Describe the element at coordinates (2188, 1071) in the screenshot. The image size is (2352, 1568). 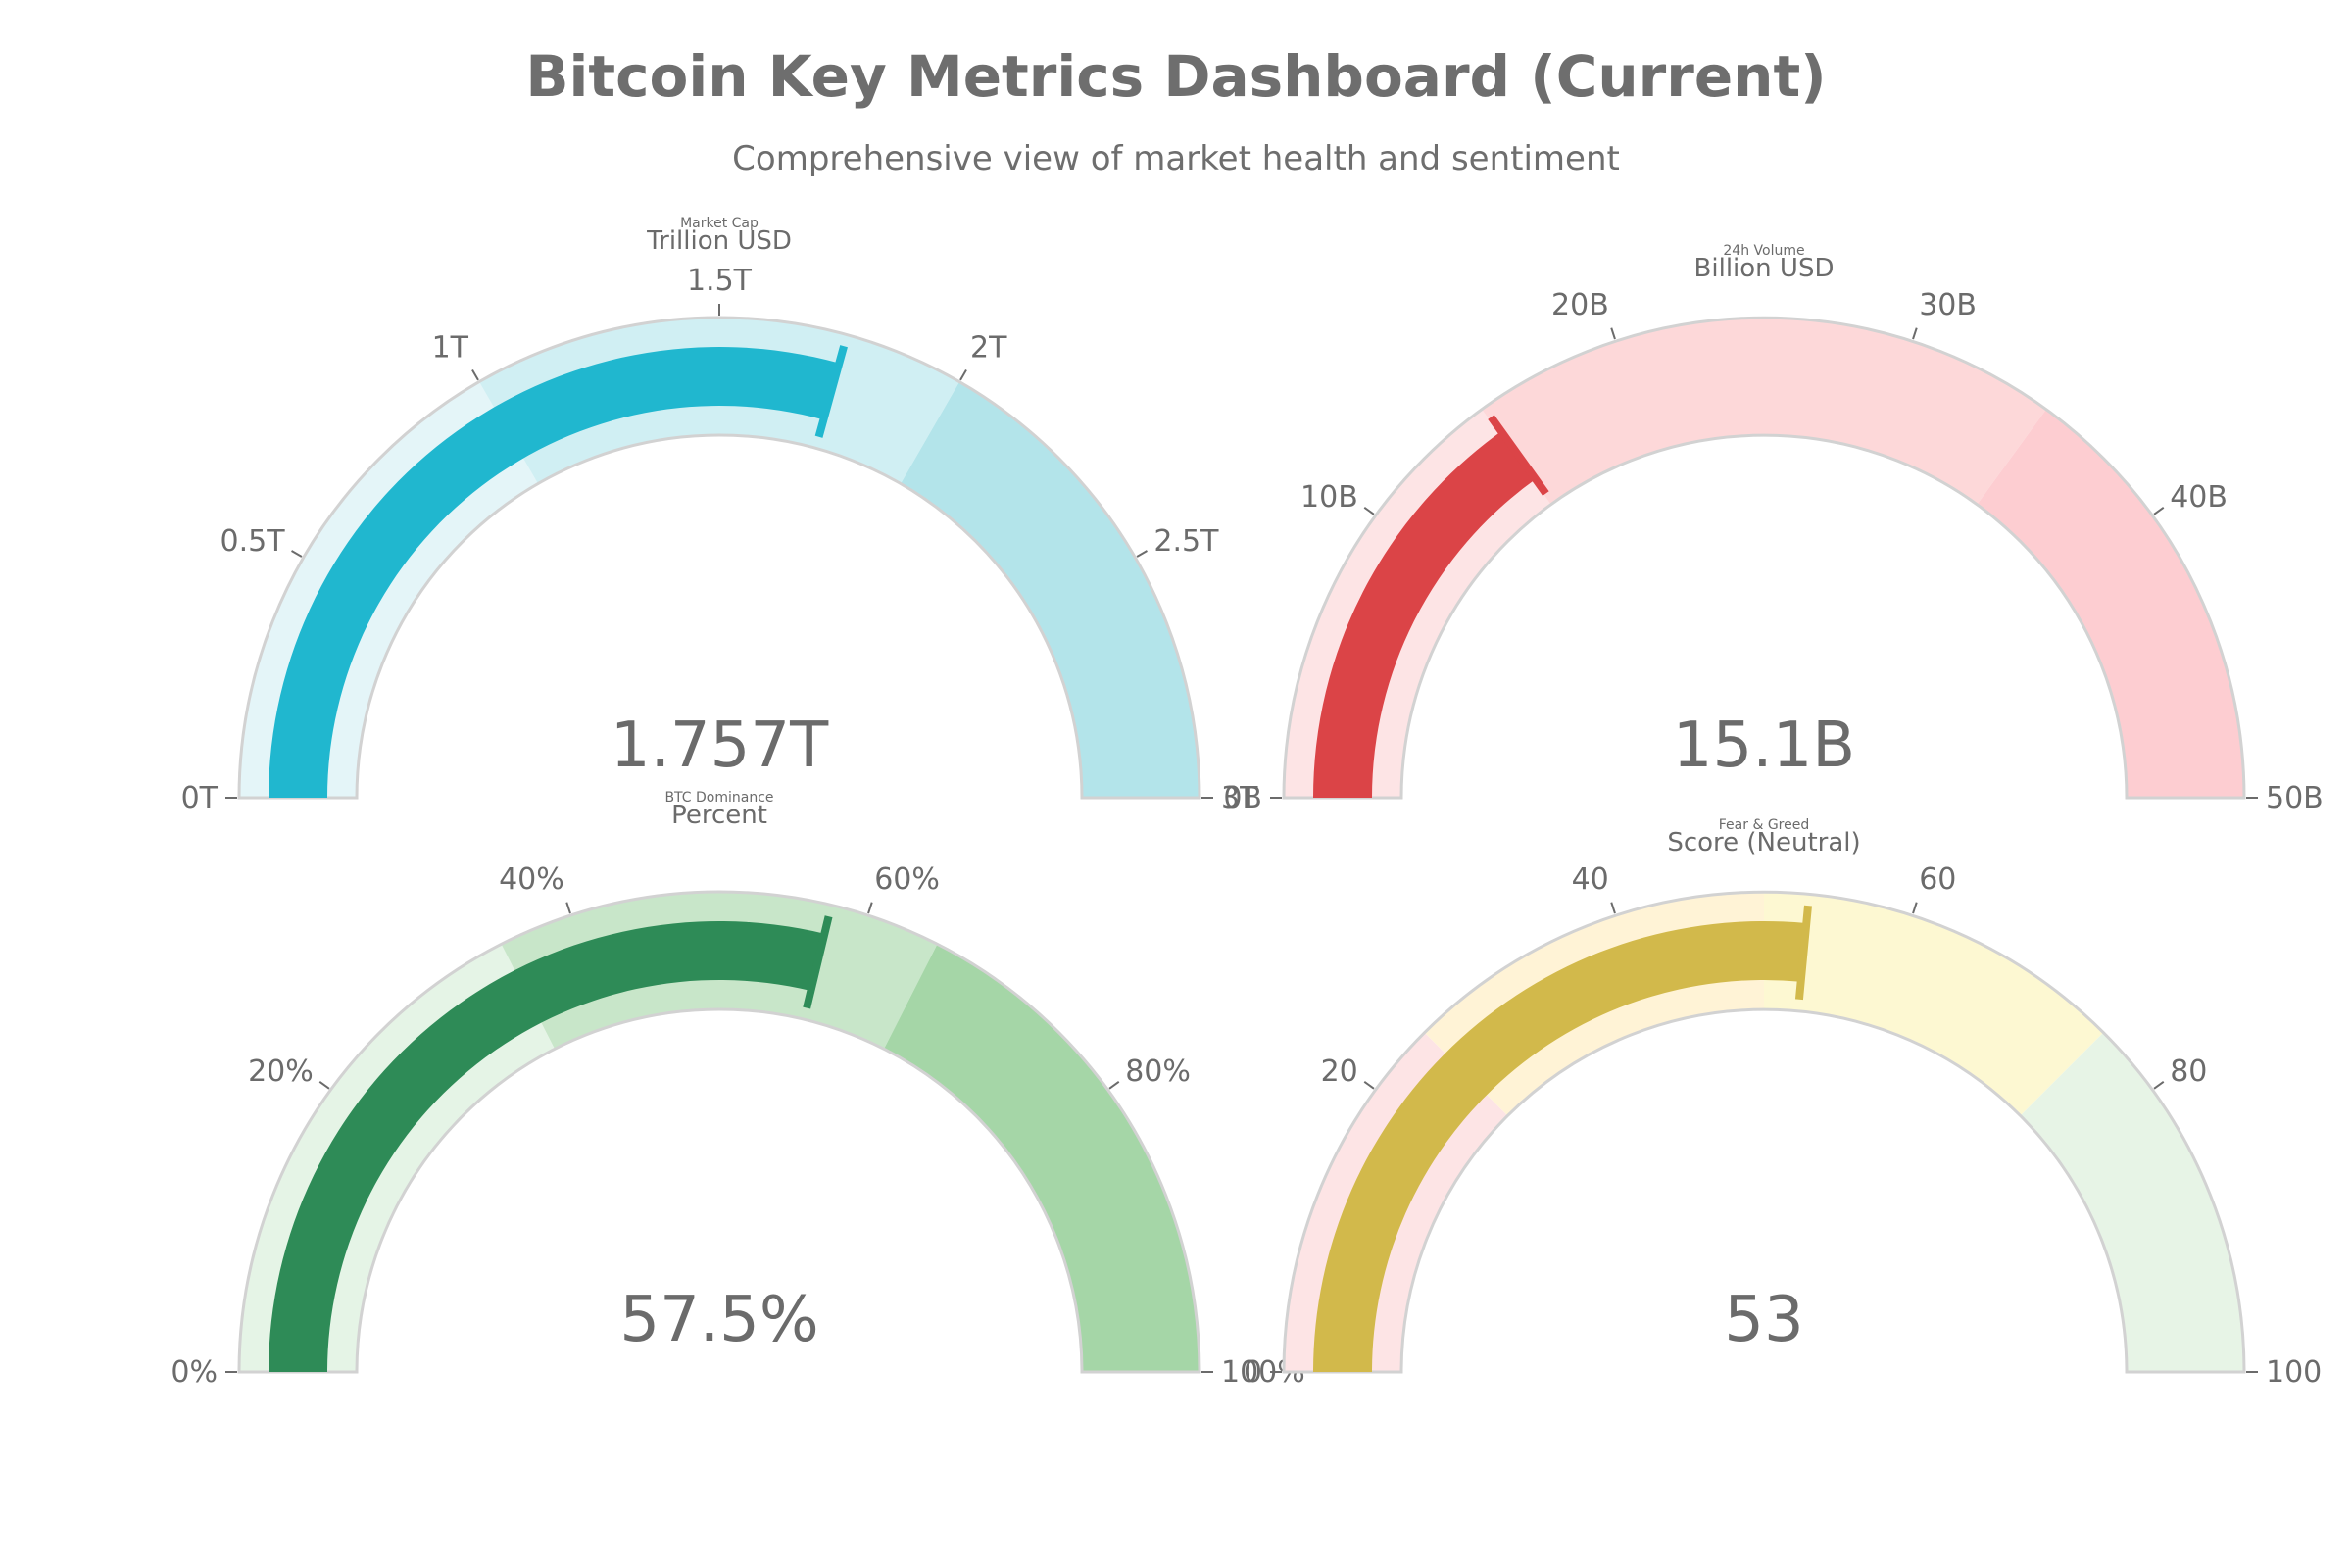
I see `gauge-tick-label: 80` at that location.